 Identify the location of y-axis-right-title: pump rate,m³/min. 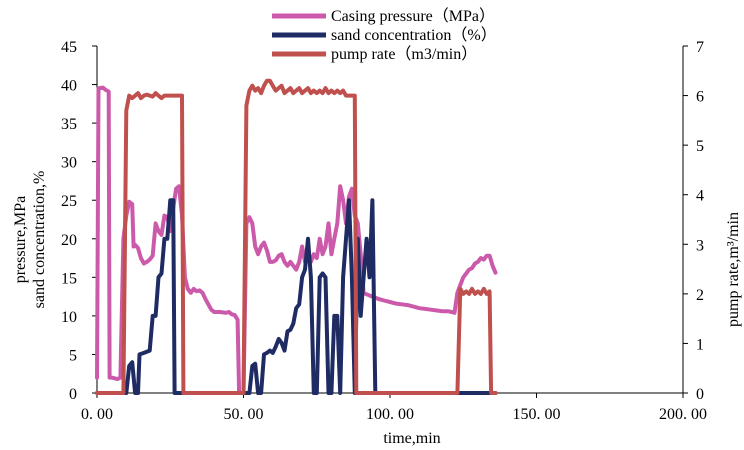
(733, 269).